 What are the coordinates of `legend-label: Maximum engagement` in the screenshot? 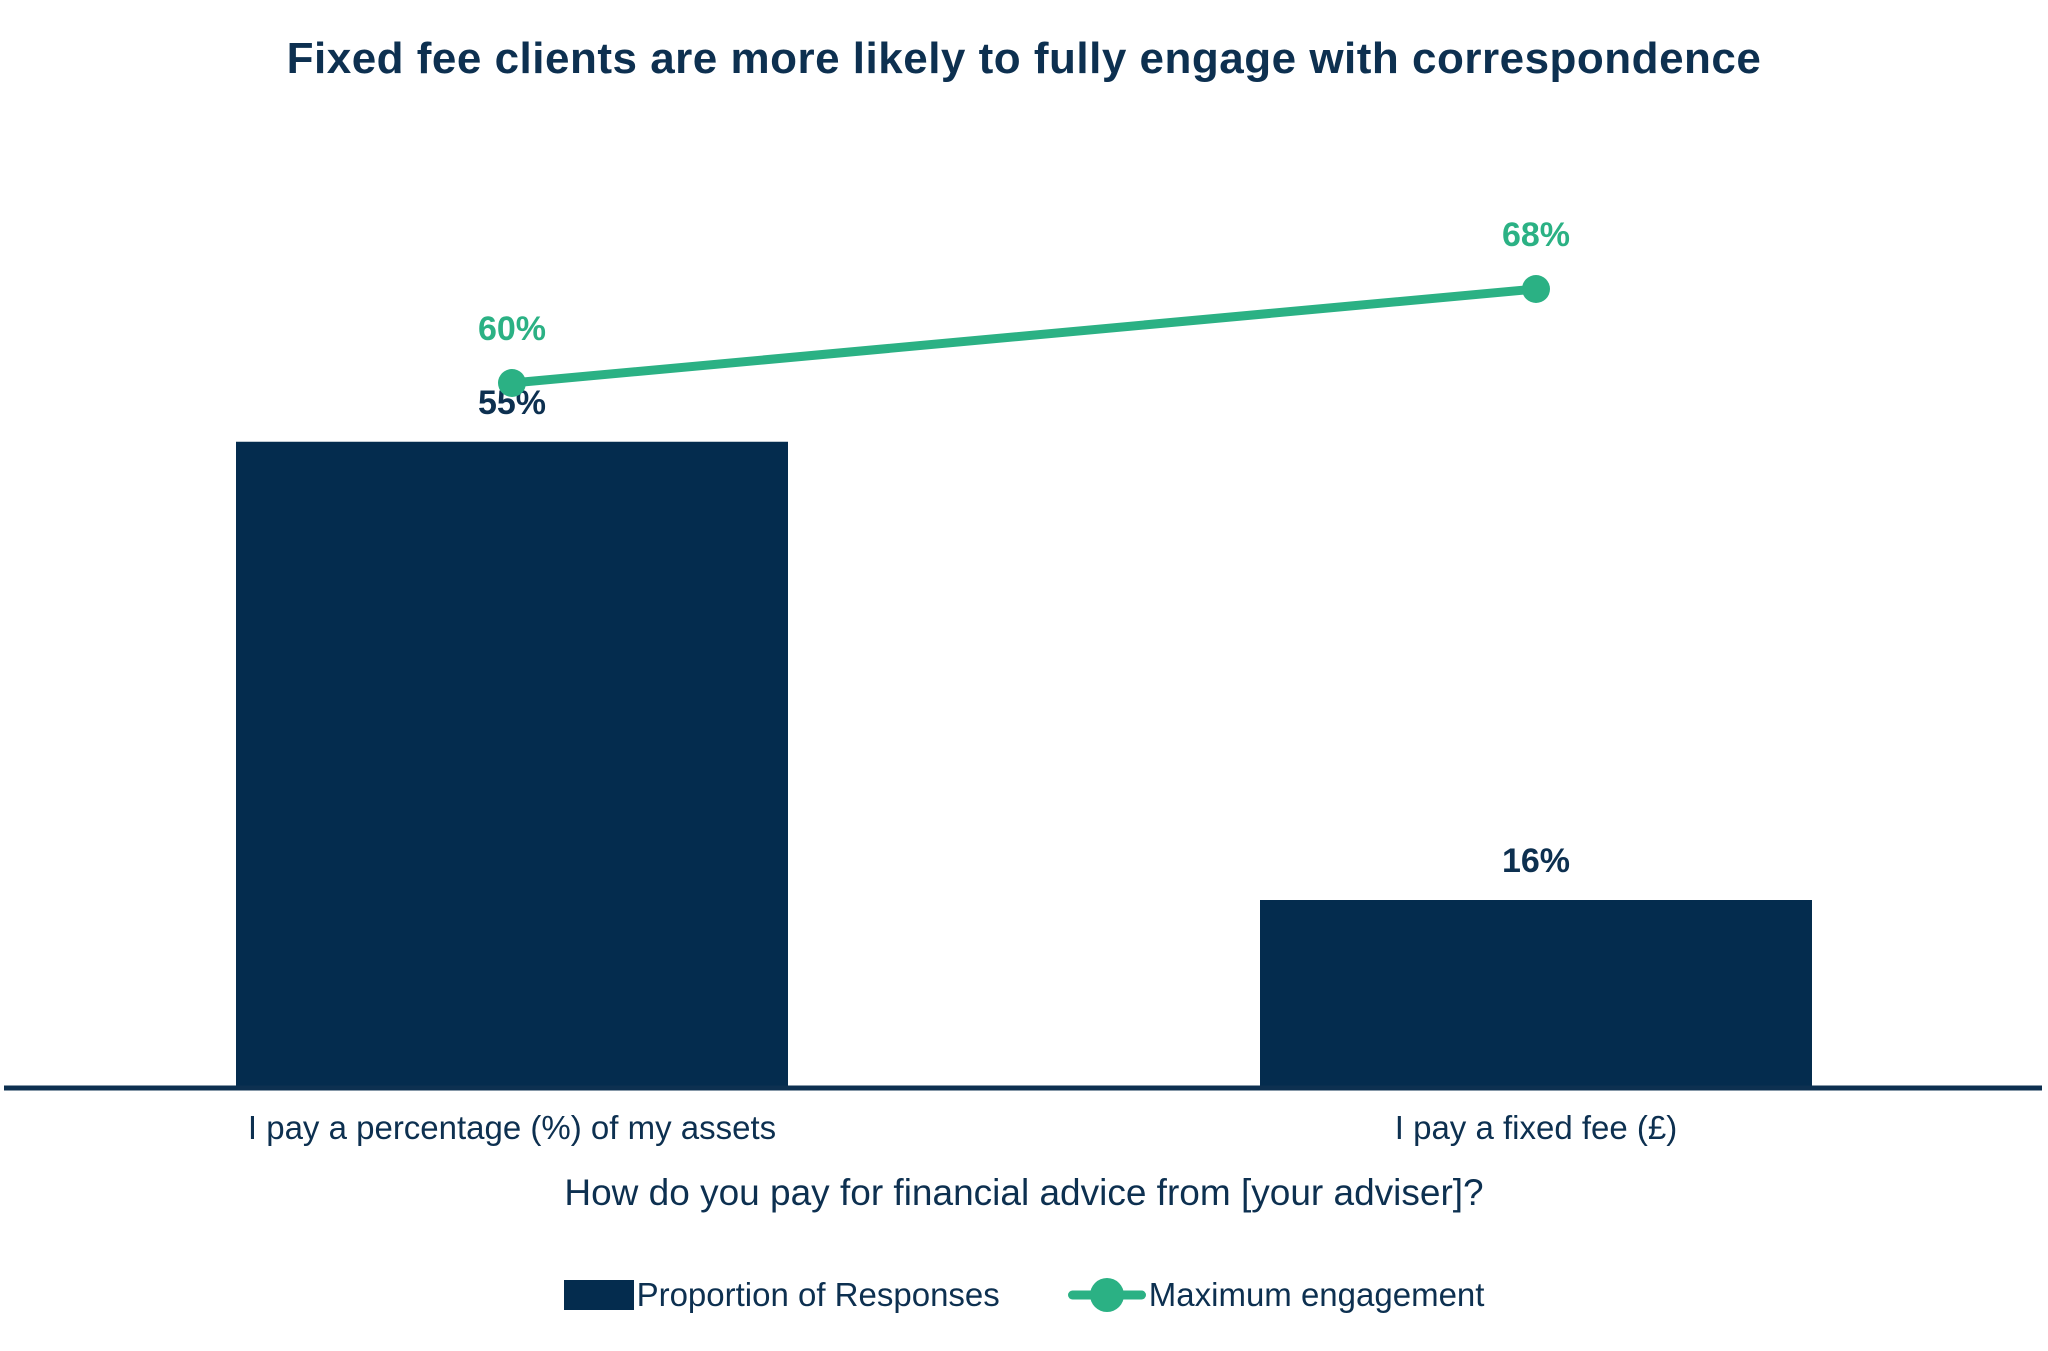 It's located at (1316, 1294).